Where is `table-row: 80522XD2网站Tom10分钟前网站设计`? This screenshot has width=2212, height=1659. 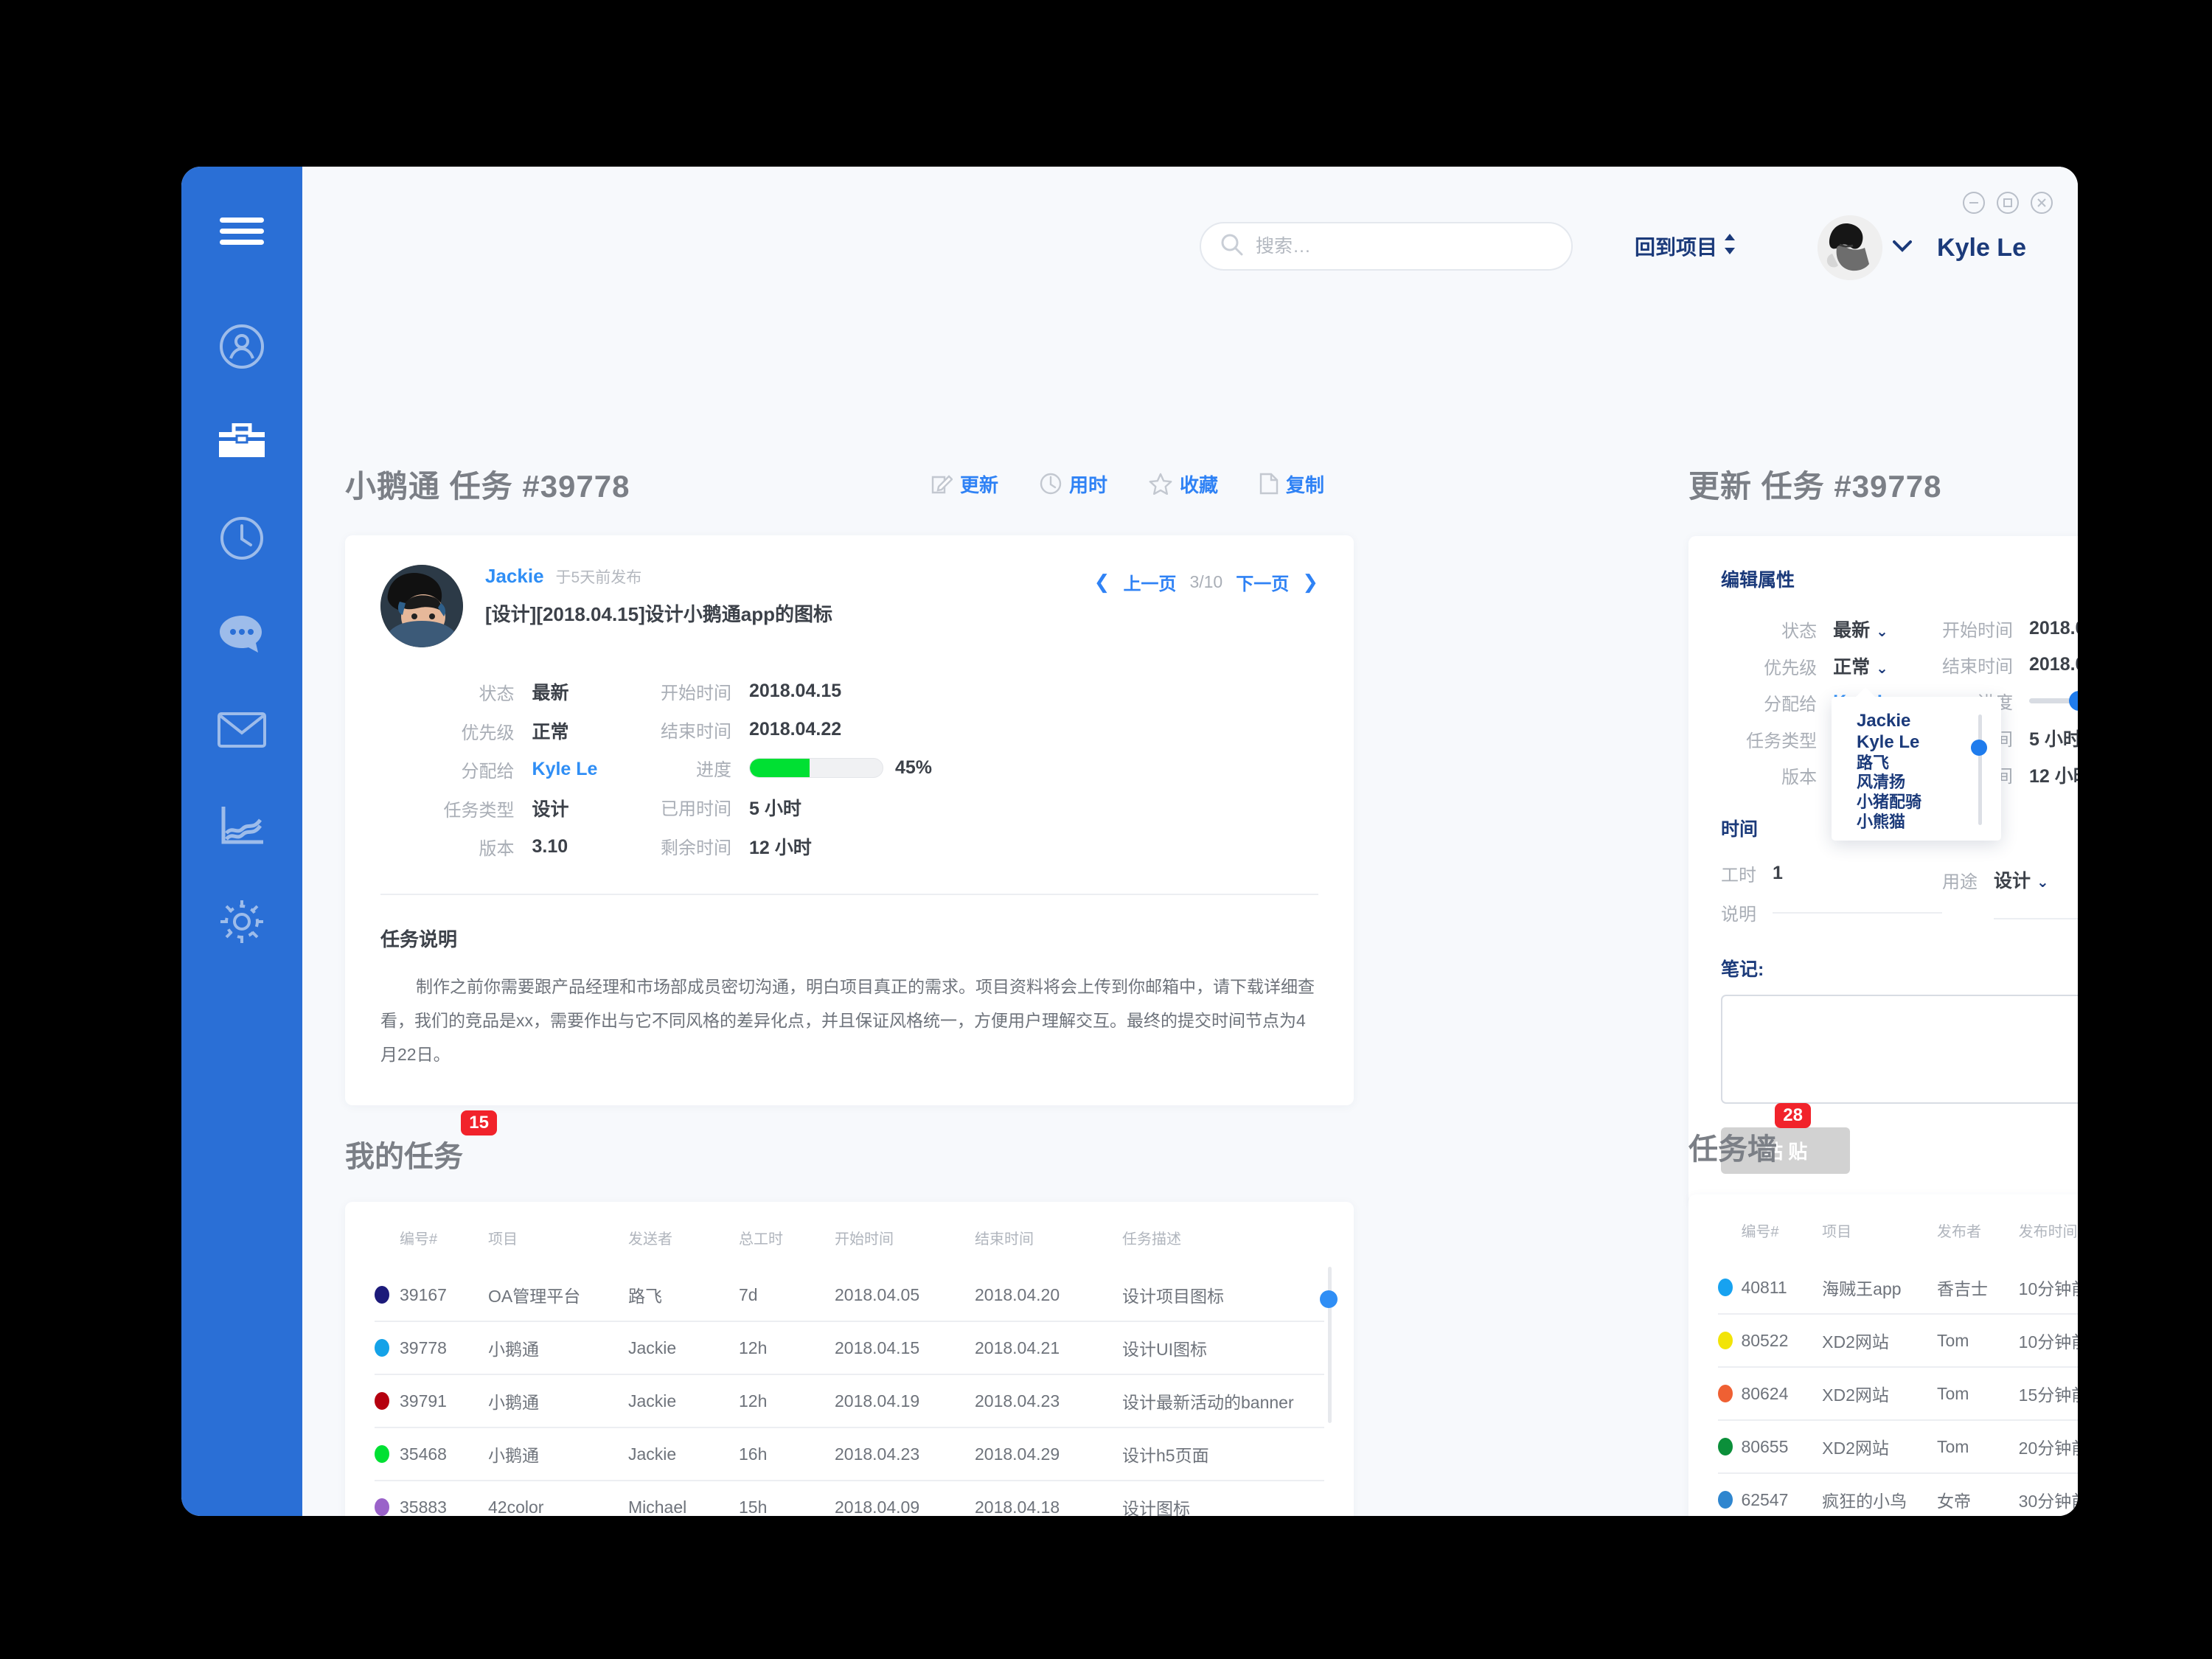 table-row: 80522XD2网站Tom10分钟前网站设计 is located at coordinates (1898, 1340).